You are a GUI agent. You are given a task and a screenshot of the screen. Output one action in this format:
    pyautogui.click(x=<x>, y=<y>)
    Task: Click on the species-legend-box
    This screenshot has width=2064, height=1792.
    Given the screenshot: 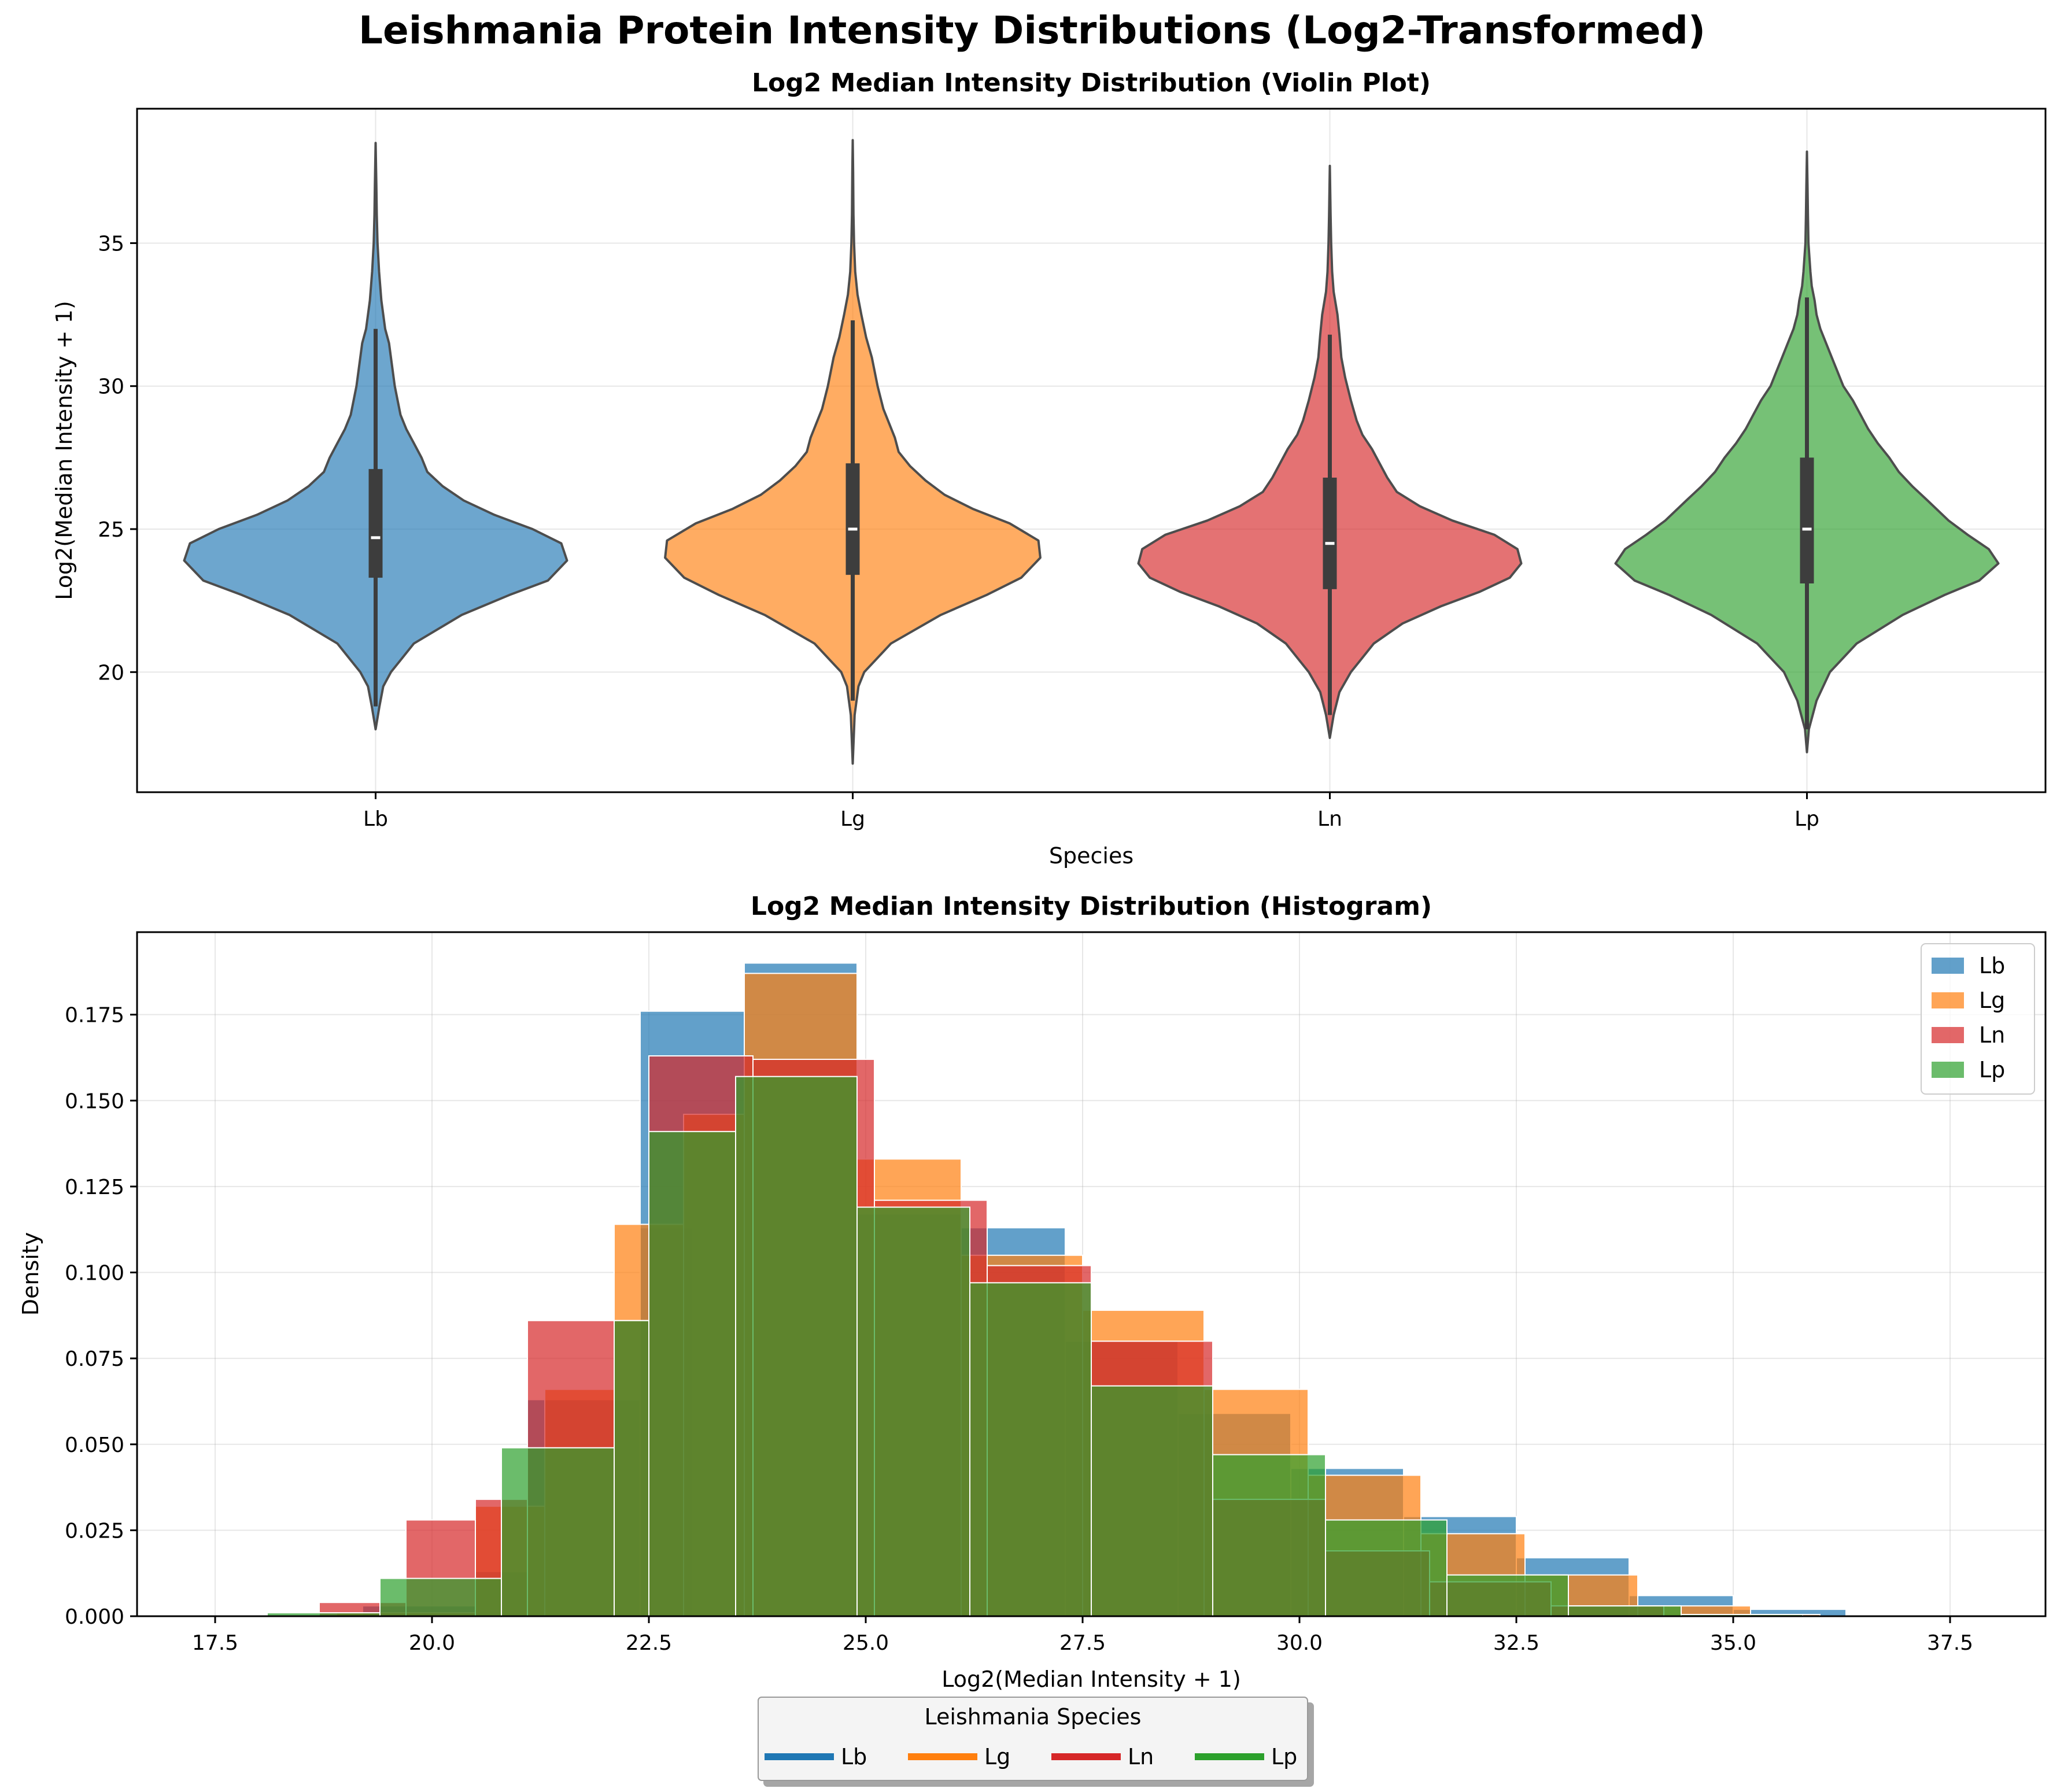 What is the action you would take?
    pyautogui.click(x=1033, y=1739)
    